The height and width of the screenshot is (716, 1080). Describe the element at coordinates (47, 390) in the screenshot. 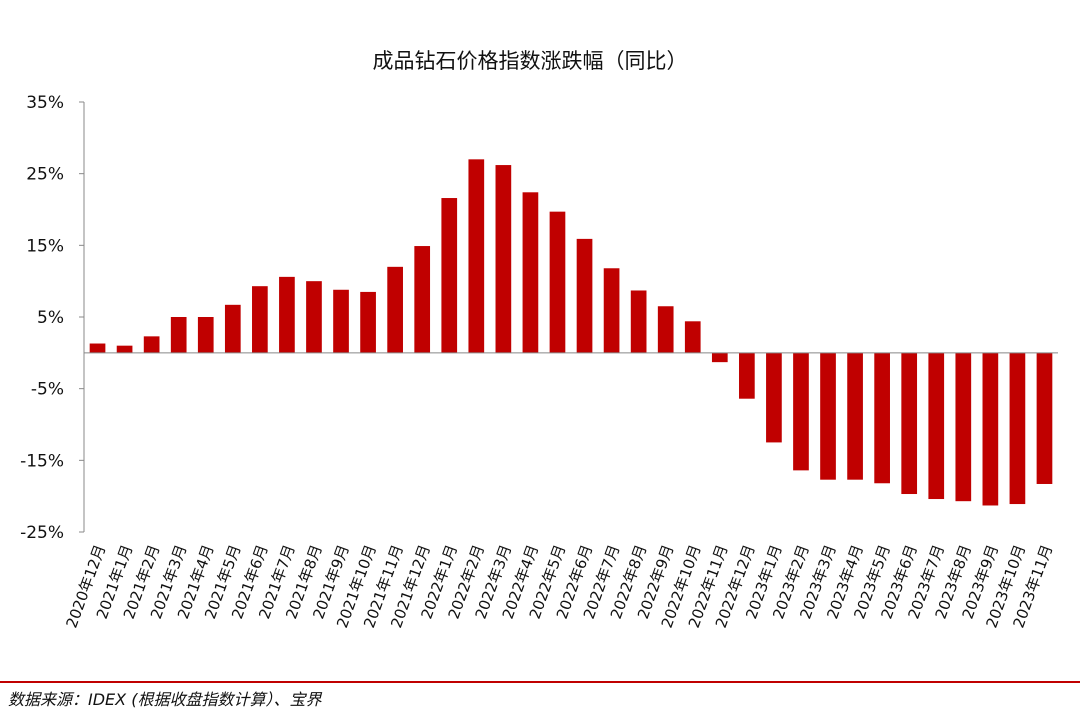

I see `y-tick-label: -5%` at that location.